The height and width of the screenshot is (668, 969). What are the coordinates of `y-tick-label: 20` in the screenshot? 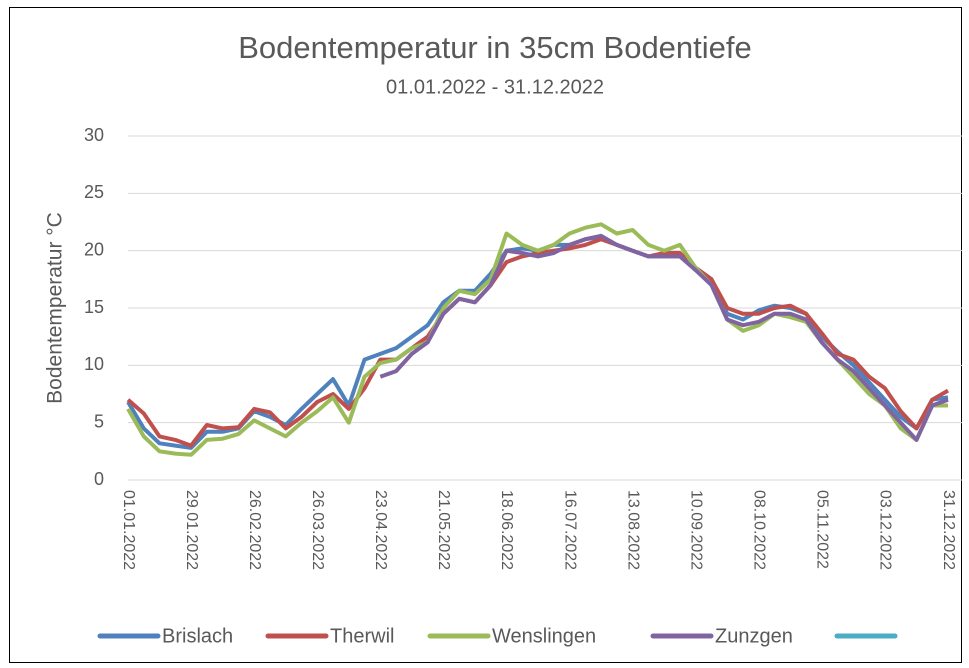 It's located at (94, 249).